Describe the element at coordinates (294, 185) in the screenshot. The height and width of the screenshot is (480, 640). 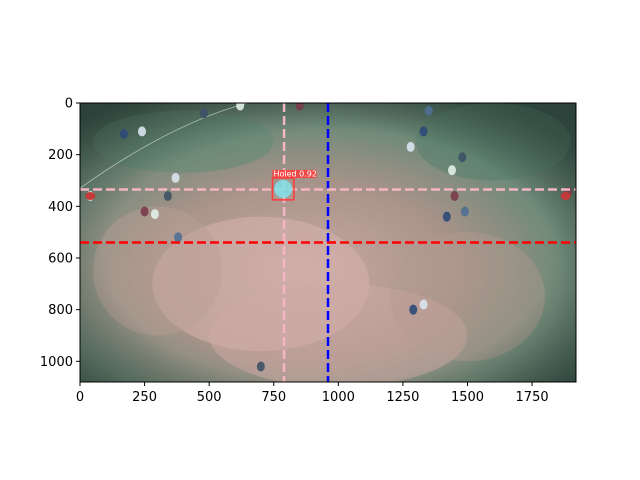
I see `detections: Holed 0.92` at that location.